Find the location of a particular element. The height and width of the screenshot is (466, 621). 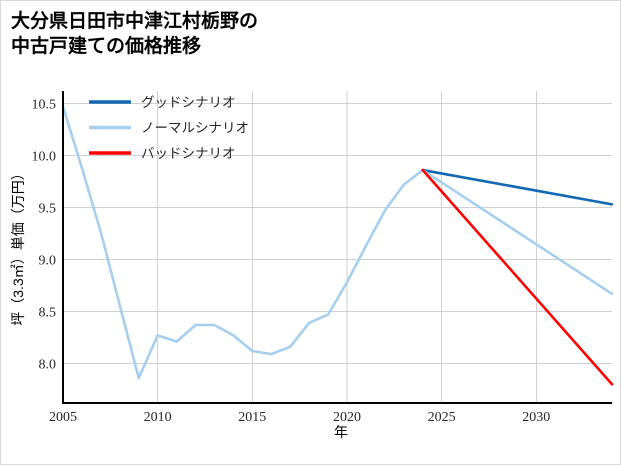

y-tick-label: 10.5 is located at coordinates (44, 104).